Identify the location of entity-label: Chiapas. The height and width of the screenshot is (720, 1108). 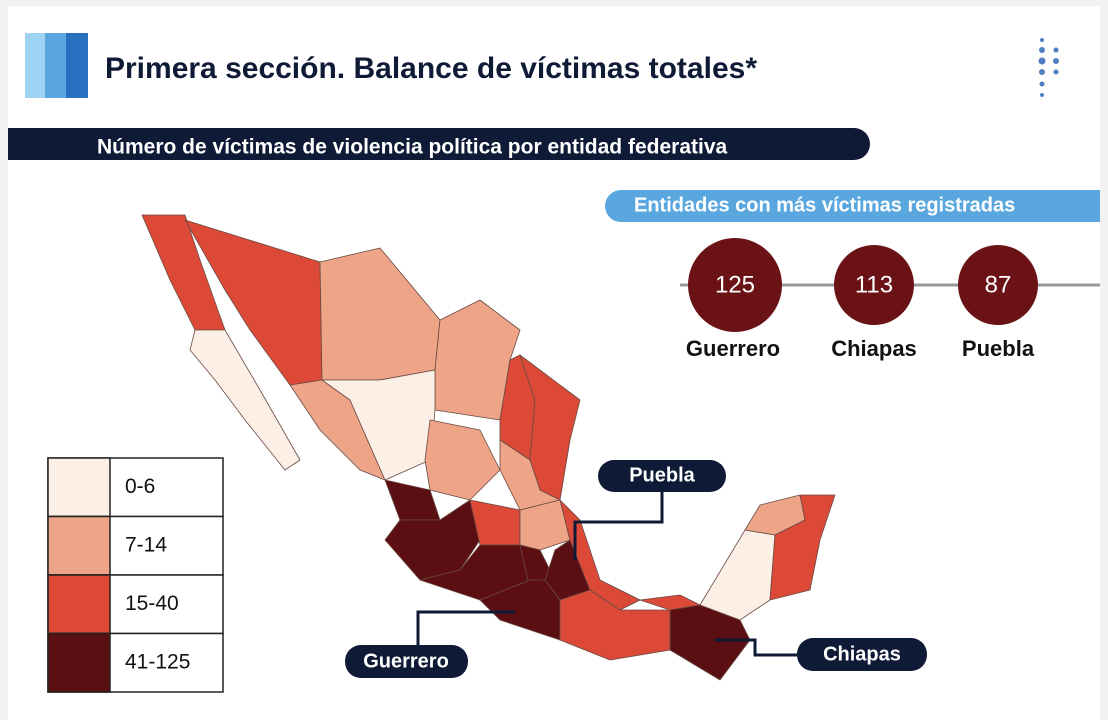
(874, 348).